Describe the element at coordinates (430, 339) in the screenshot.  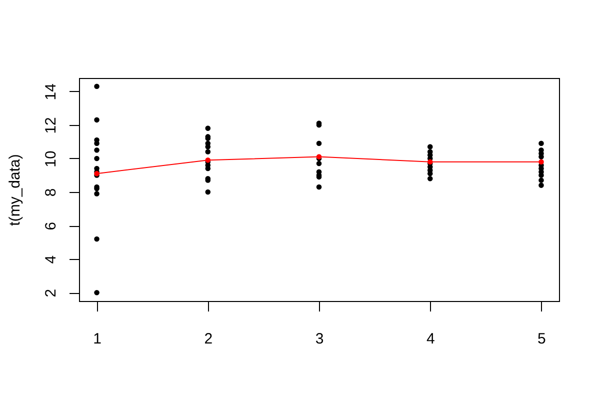
I see `x-tick-label: 4` at that location.